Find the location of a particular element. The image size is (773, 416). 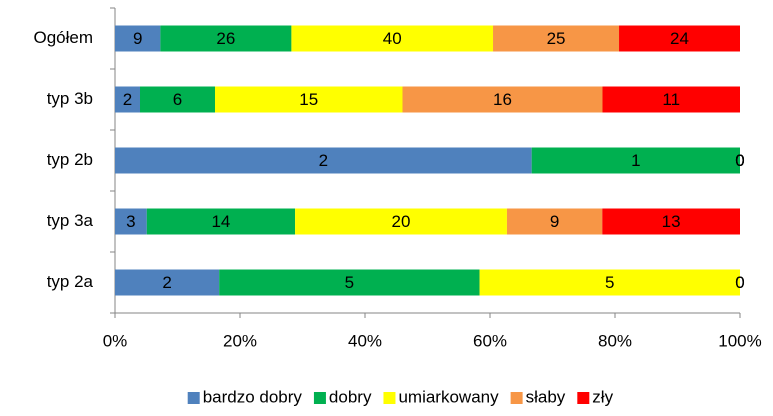

data-label: 6 is located at coordinates (177, 99).